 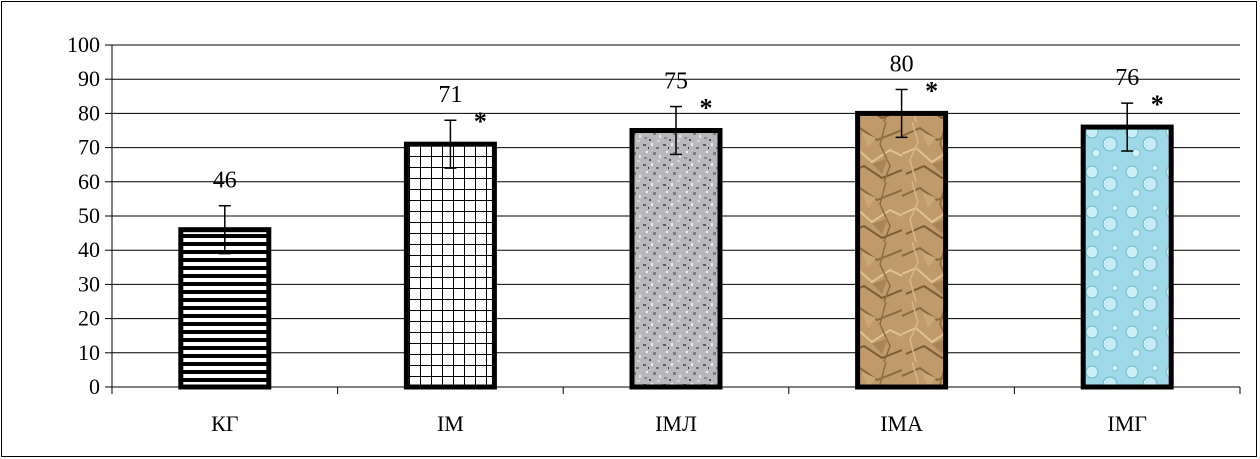 I want to click on category-label-5: ІМГ, so click(x=1127, y=423).